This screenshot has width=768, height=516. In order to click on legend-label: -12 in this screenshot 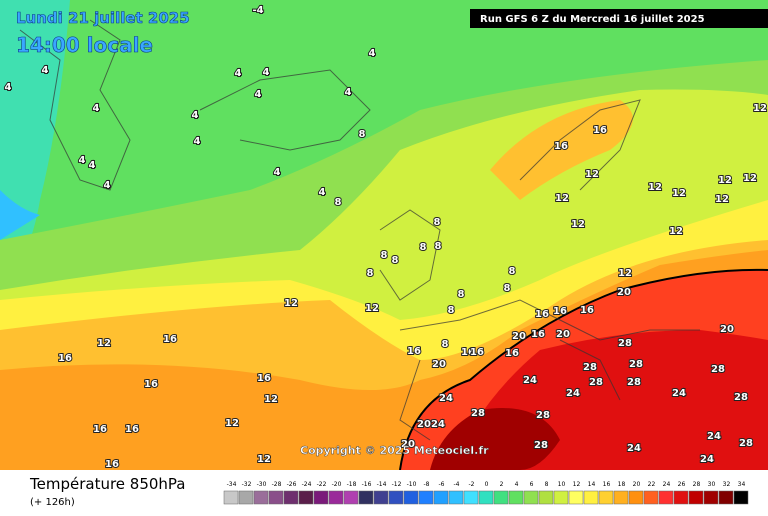, I will do `click(397, 484)`.